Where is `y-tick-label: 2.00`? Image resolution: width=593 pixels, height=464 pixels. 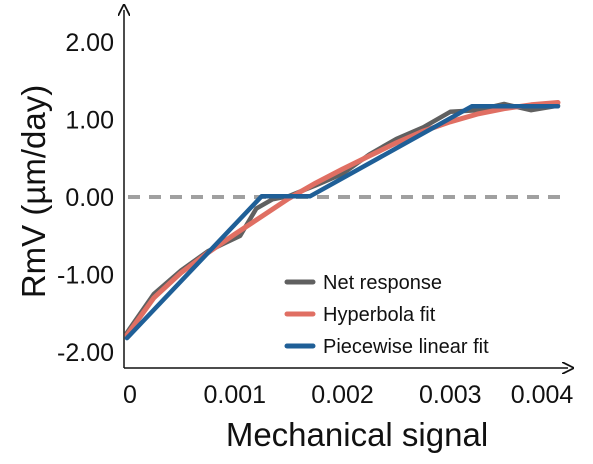 y-tick-label: 2.00 is located at coordinates (89, 43).